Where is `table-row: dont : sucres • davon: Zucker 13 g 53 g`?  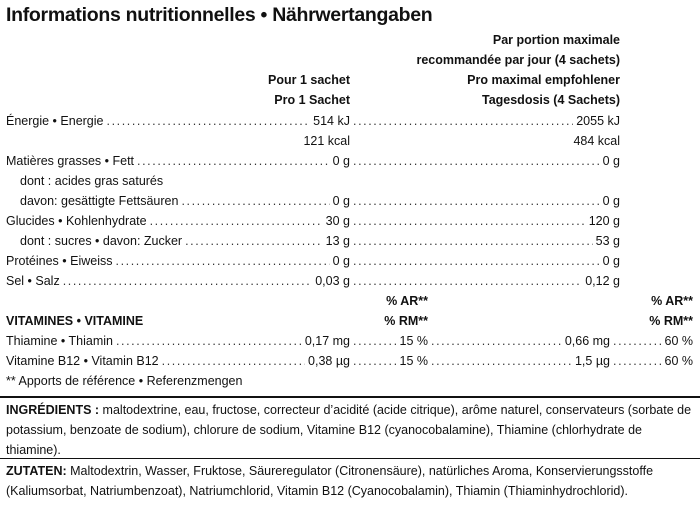 table-row: dont : sucres • davon: Zucker 13 g 53 g is located at coordinates (320, 241).